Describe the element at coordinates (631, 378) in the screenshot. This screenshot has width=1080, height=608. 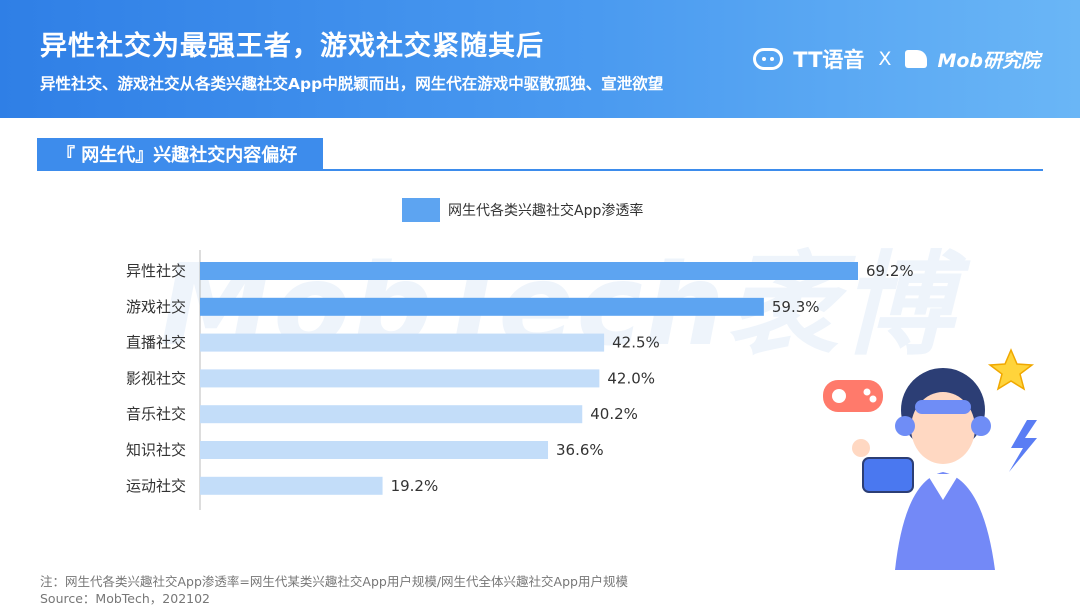
I see `value-label: 42.0%` at that location.